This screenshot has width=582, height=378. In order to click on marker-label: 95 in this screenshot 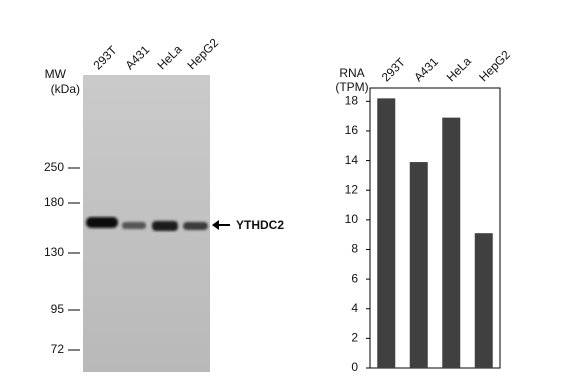, I will do `click(58, 309)`.